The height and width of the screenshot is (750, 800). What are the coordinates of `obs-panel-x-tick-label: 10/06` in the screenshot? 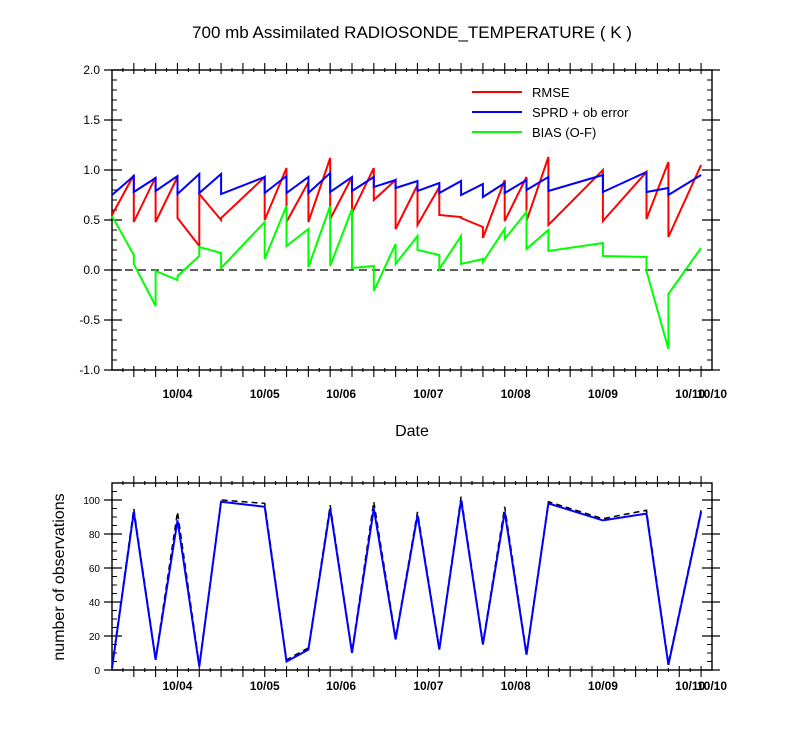 It's located at (341, 686).